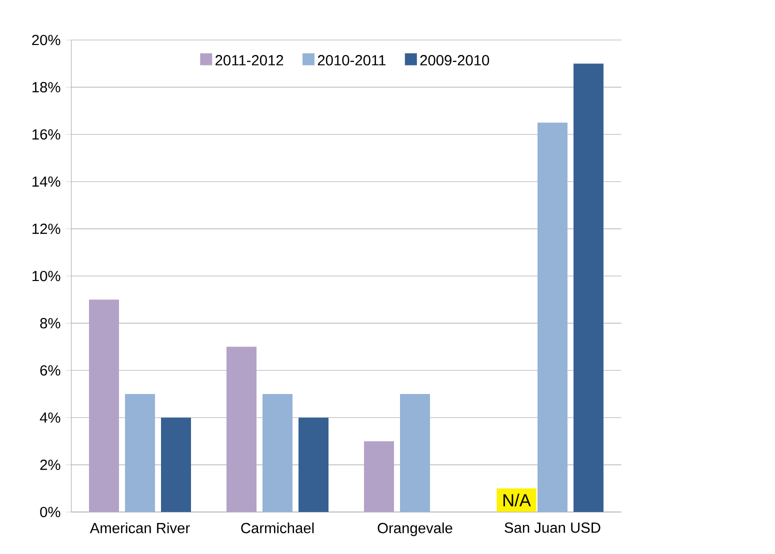 This screenshot has width=775, height=554. Describe the element at coordinates (46, 229) in the screenshot. I see `y-tick-label: 12%` at that location.